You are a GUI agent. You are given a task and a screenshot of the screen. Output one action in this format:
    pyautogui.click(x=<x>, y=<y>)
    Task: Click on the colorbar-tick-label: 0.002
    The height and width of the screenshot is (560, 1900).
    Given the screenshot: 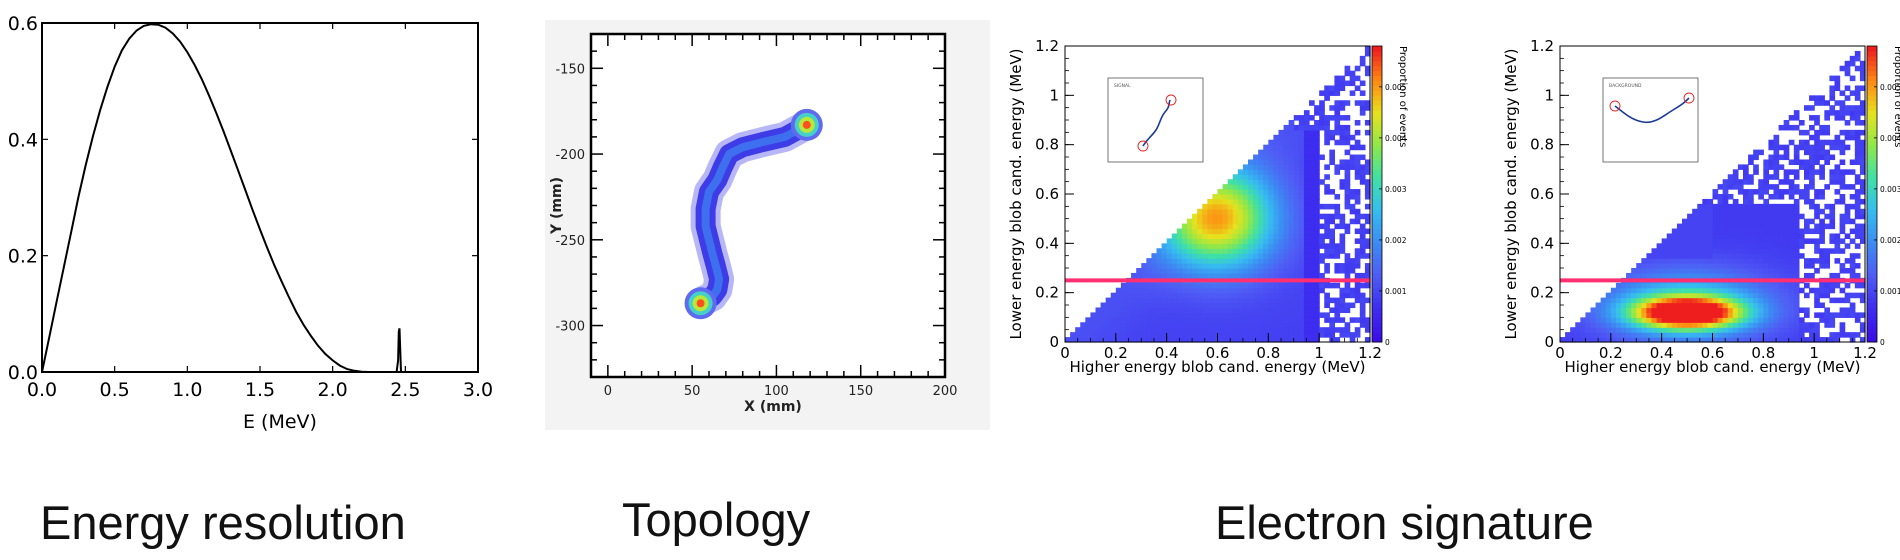 What is the action you would take?
    pyautogui.click(x=1396, y=240)
    